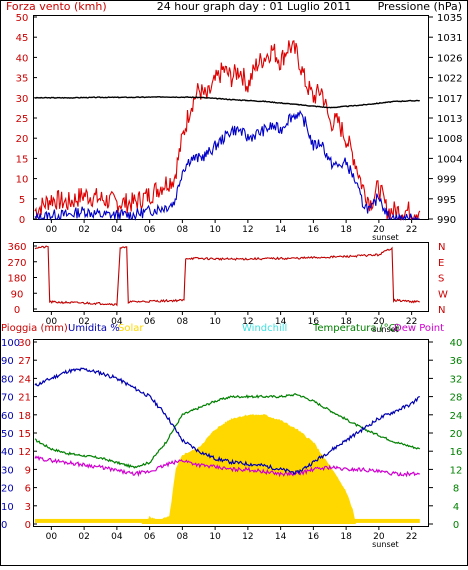  What do you see at coordinates (34, 328) in the screenshot?
I see `legend-rain: Pioggia (mm)` at bounding box center [34, 328].